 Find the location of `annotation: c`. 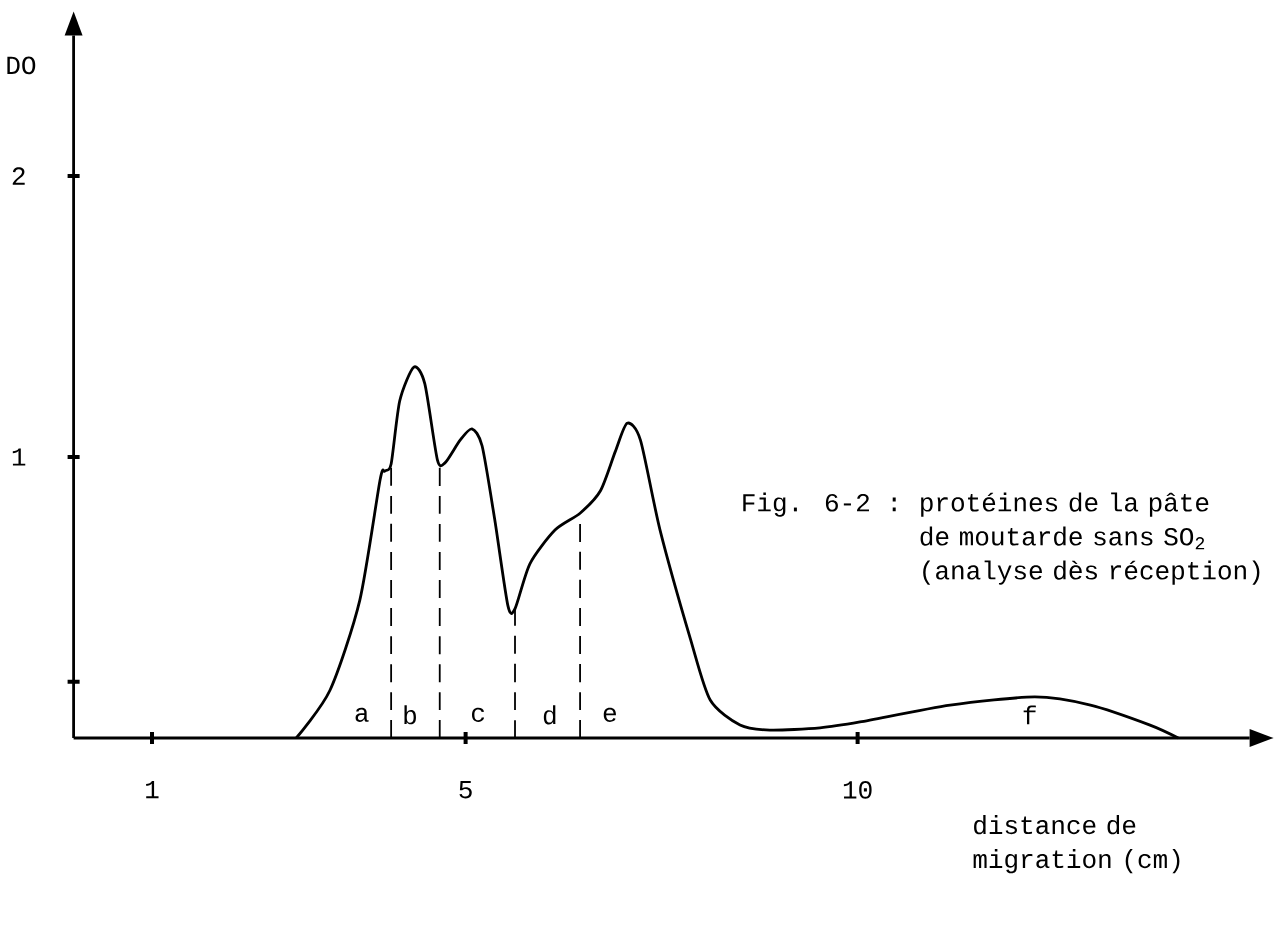

annotation: c is located at coordinates (478, 714).